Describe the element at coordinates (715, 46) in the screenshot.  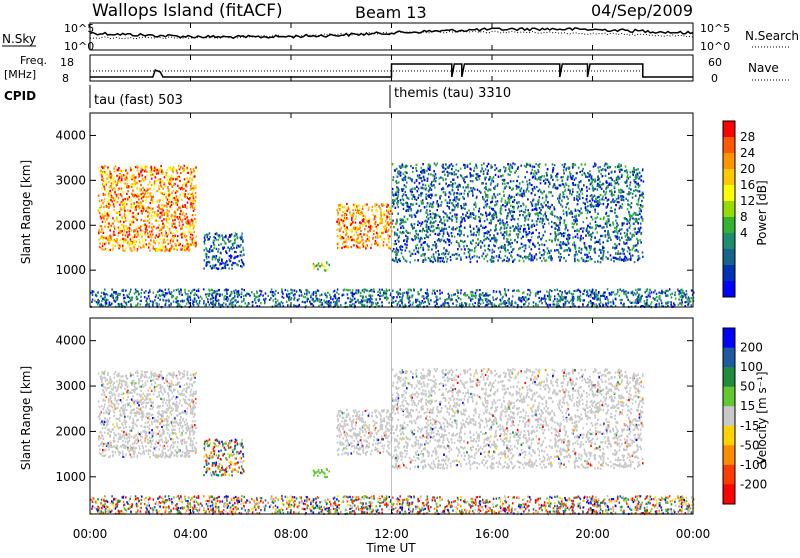
I see `nsearch-tick-bottom: 10^0` at that location.